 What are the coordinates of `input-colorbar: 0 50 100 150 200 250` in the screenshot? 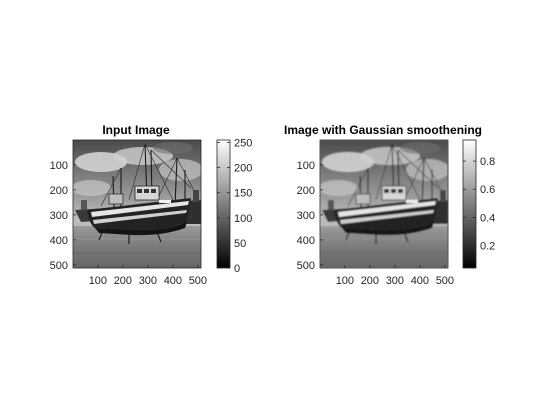 It's located at (234, 206).